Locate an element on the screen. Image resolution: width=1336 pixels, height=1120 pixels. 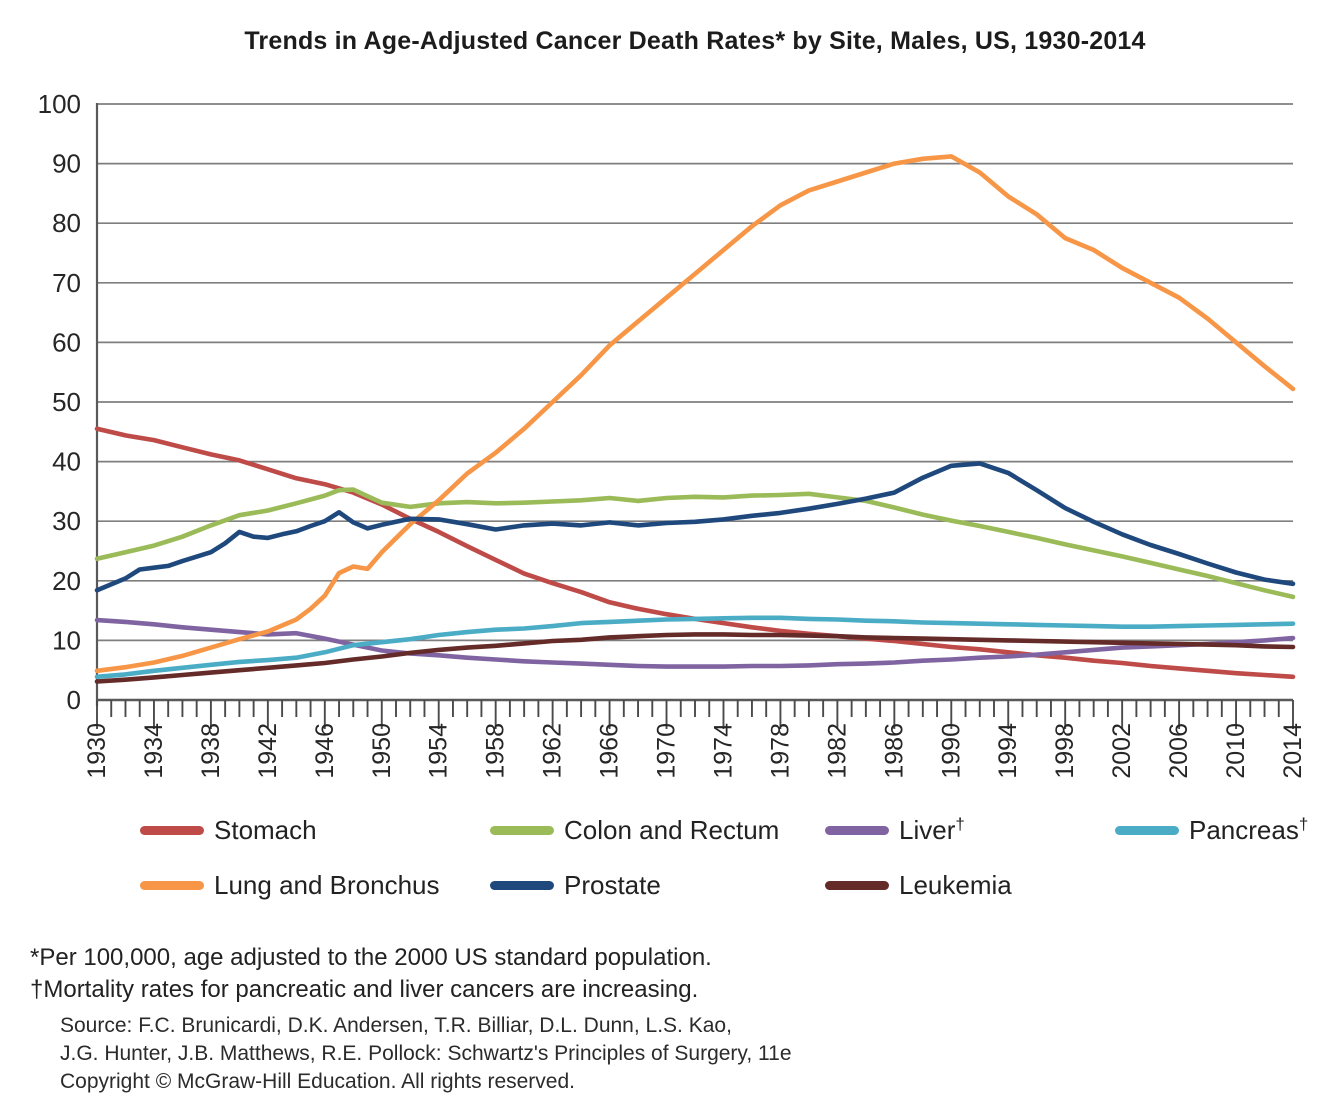
legend-label-text: Prostate is located at coordinates (612, 885).